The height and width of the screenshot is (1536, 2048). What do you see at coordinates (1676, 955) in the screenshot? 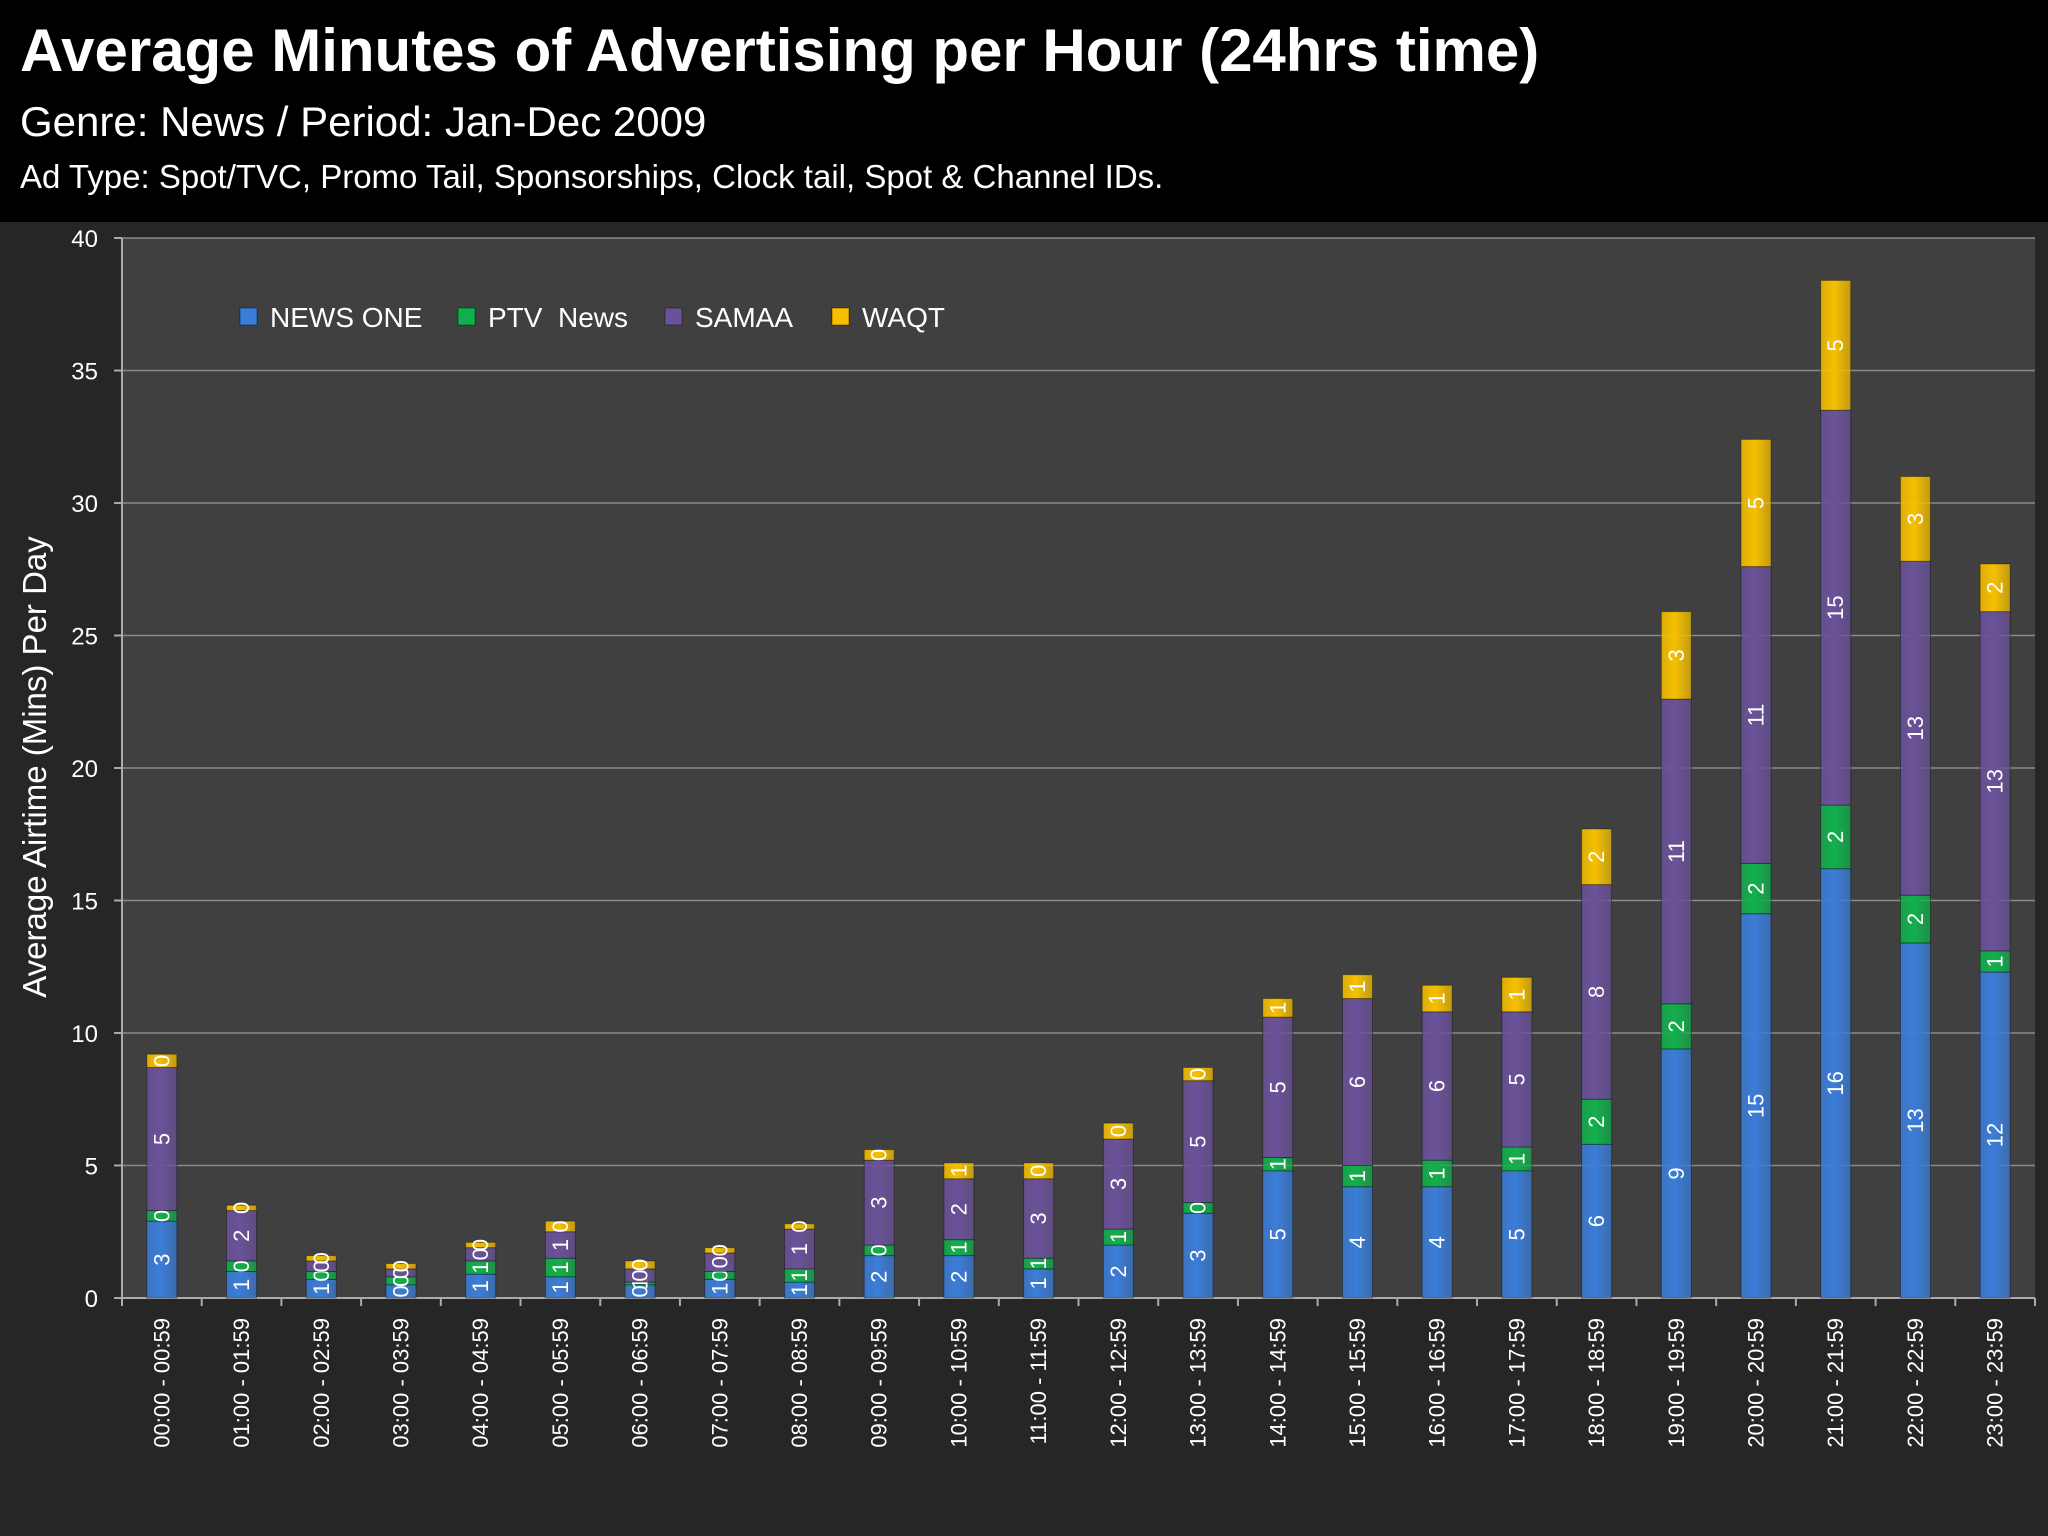
I see `bar-stack: 9 2 11 3` at bounding box center [1676, 955].